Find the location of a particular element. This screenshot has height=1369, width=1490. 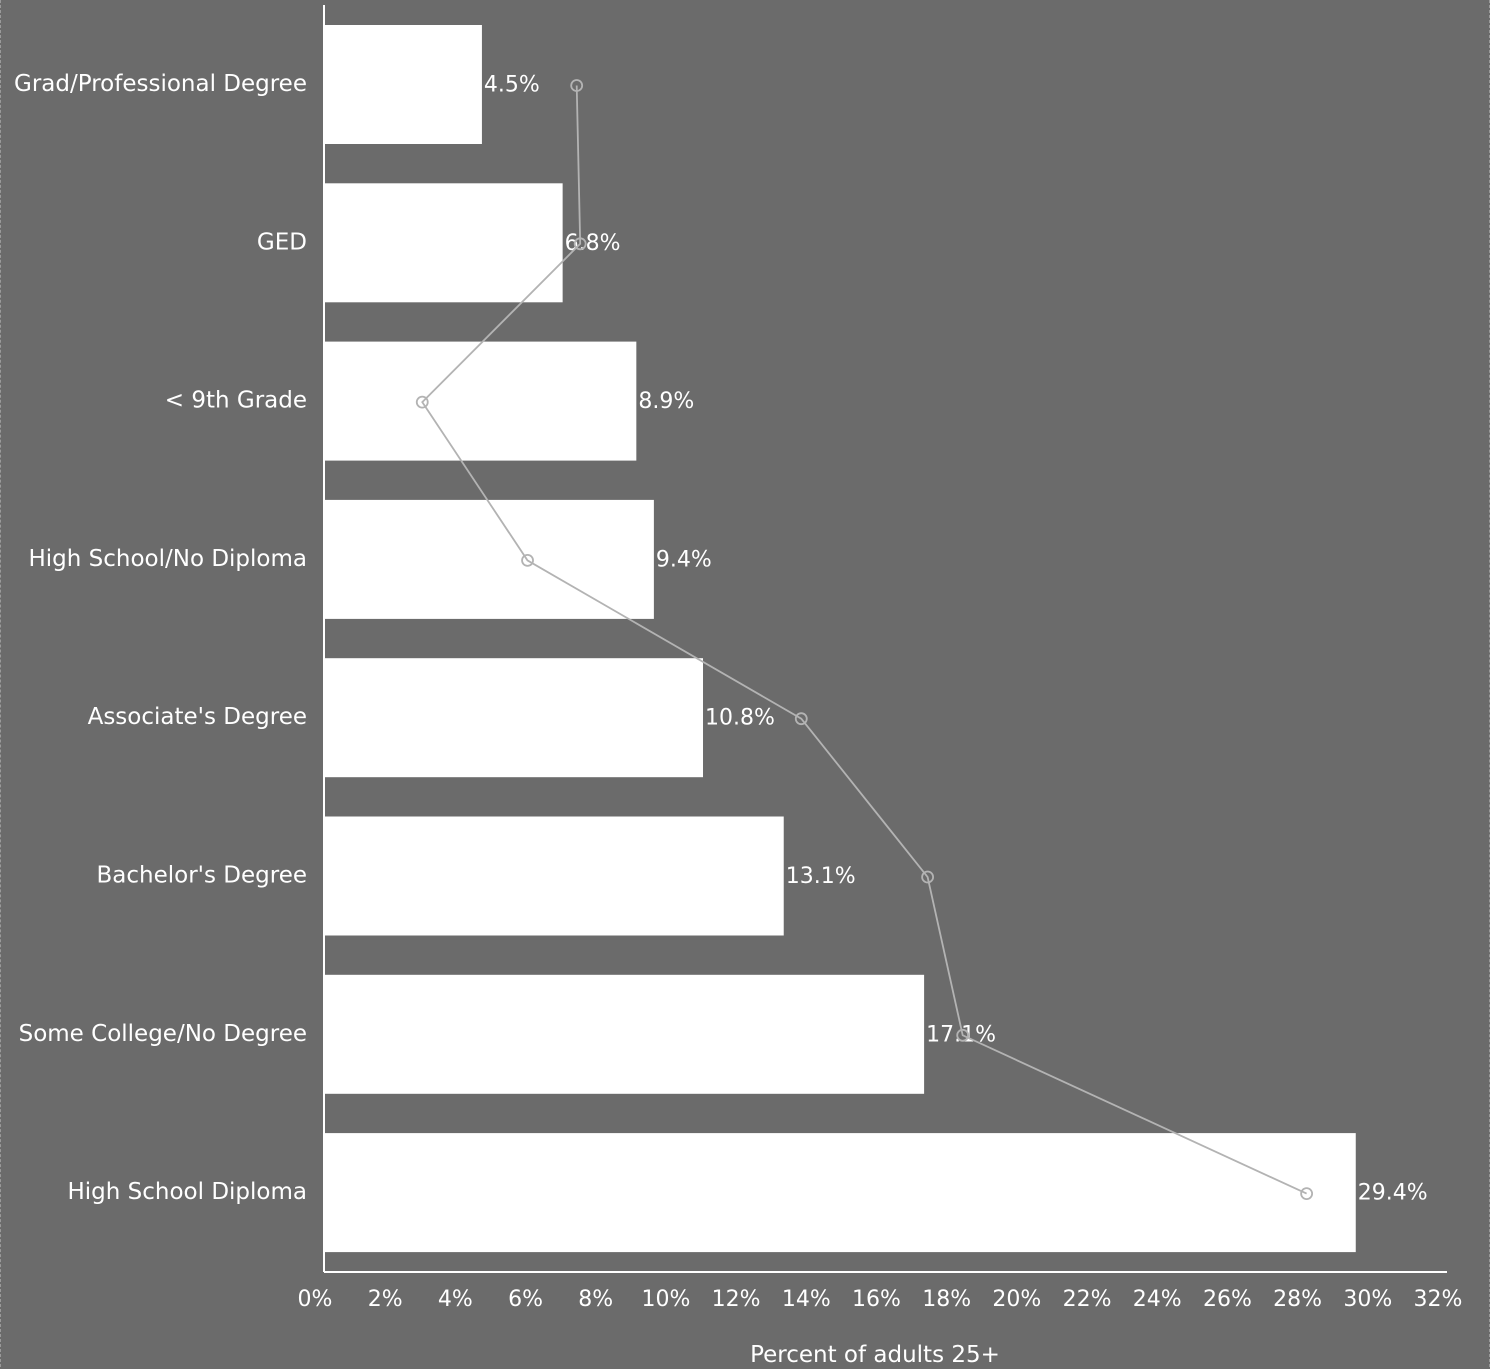

category-label: Associate's Degree is located at coordinates (197, 717).